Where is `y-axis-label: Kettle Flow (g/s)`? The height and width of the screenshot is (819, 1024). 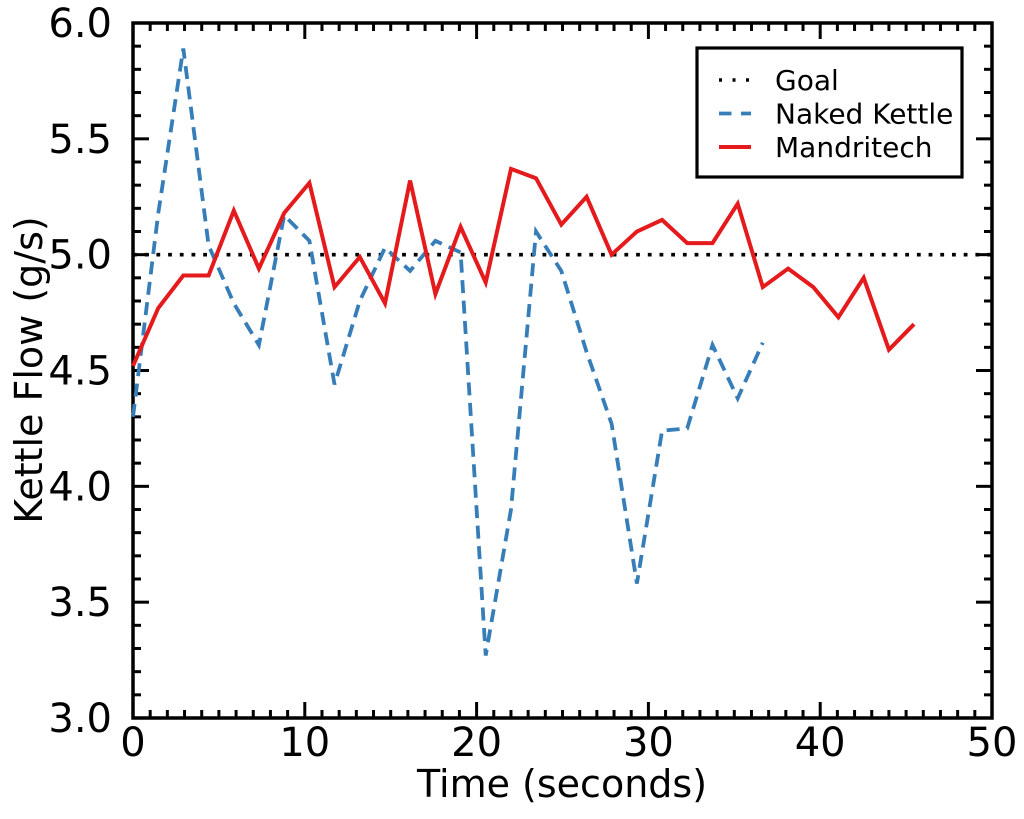 y-axis-label: Kettle Flow (g/s) is located at coordinates (29, 369).